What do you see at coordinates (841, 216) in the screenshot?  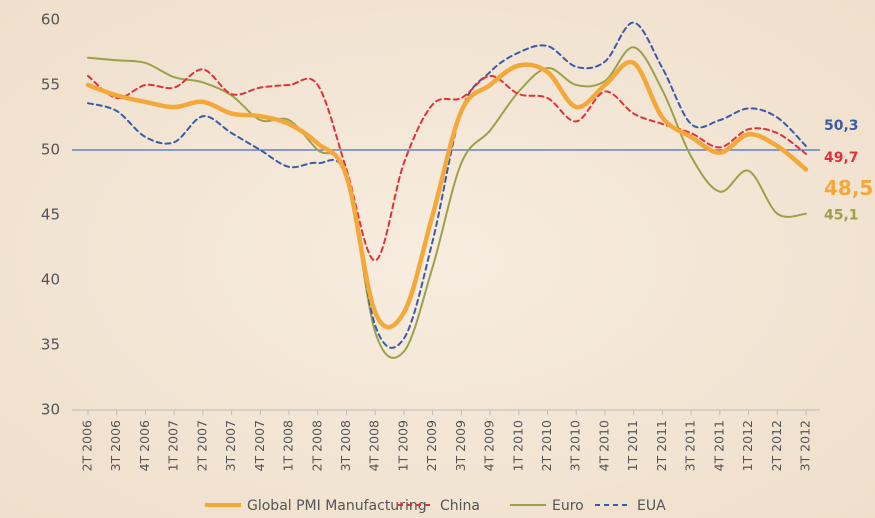 I see `end-label: 45,1` at bounding box center [841, 216].